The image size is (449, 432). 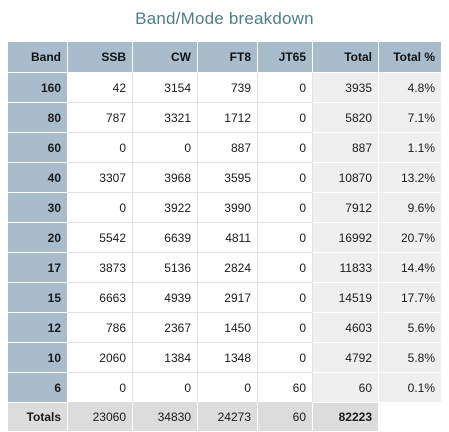 I want to click on header-row: Band SSB CW FT8 JT65 Total Total %, so click(x=224, y=57).